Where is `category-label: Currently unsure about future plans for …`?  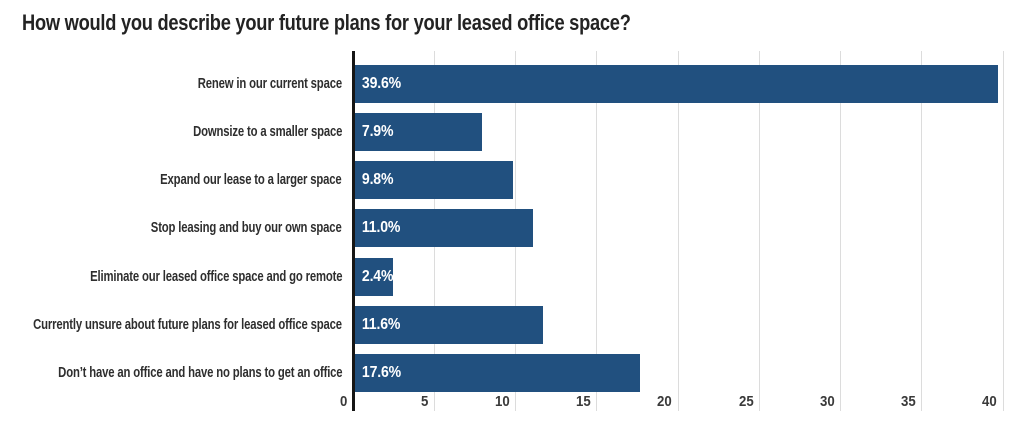 category-label: Currently unsure about future plans for … is located at coordinates (171, 325).